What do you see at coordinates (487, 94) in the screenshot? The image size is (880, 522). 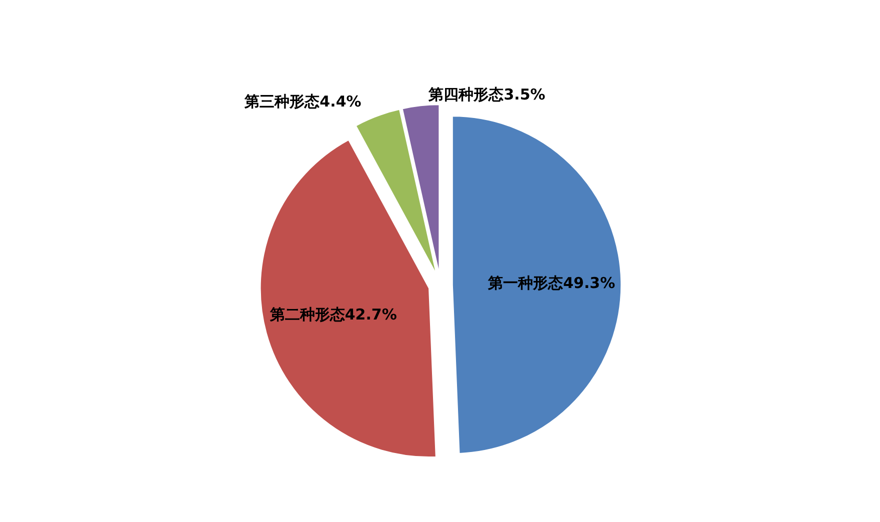 I see `slice-label: 第四种形态3.5%` at bounding box center [487, 94].